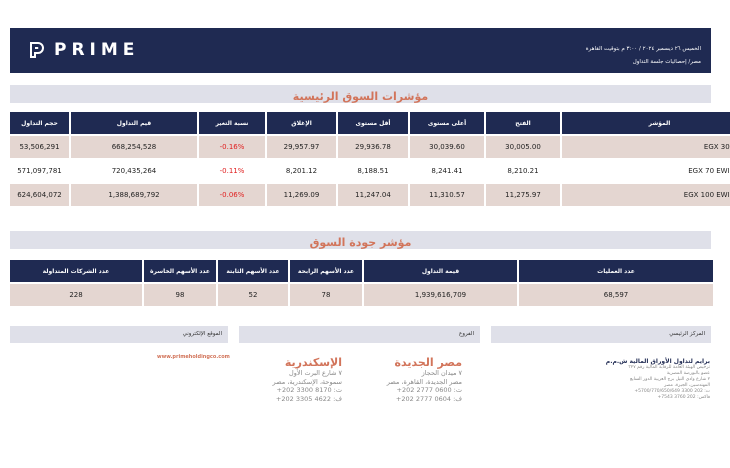  Describe the element at coordinates (180, 271) in the screenshot. I see `col-losers: عدد الأسهم الخاسرة` at that location.